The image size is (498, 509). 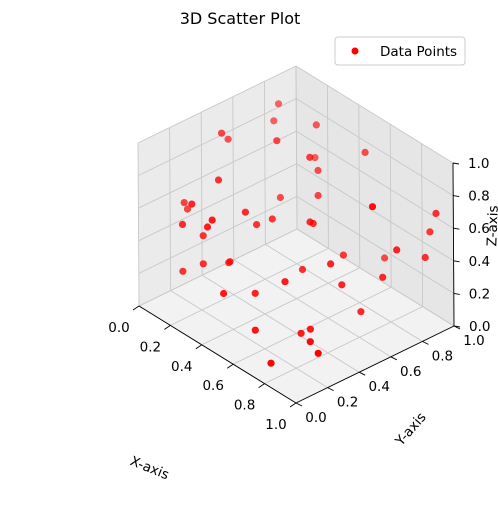 What do you see at coordinates (244, 406) in the screenshot?
I see `x-tick-label: 0.8` at bounding box center [244, 406].